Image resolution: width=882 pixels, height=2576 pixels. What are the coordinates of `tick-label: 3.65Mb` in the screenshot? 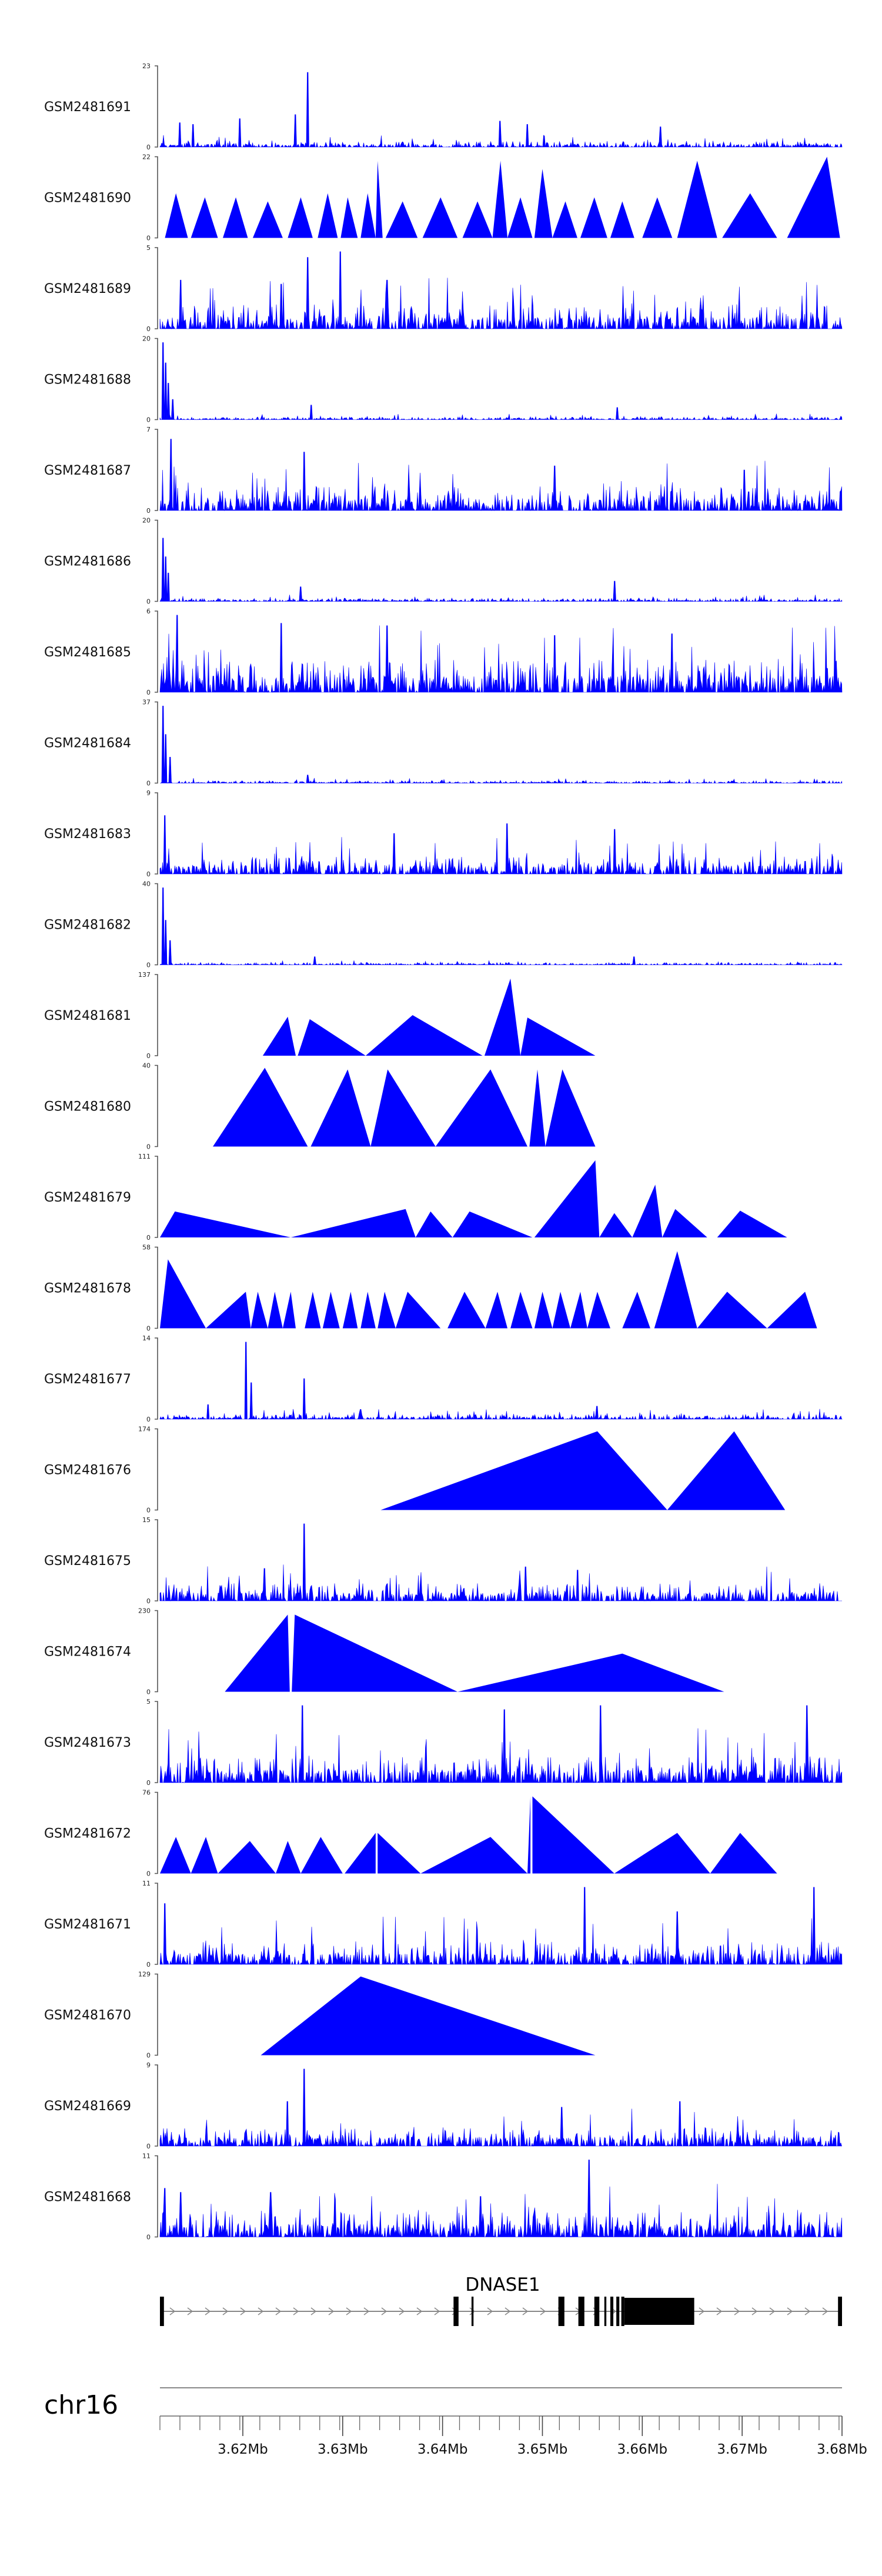 It's located at (542, 2449).